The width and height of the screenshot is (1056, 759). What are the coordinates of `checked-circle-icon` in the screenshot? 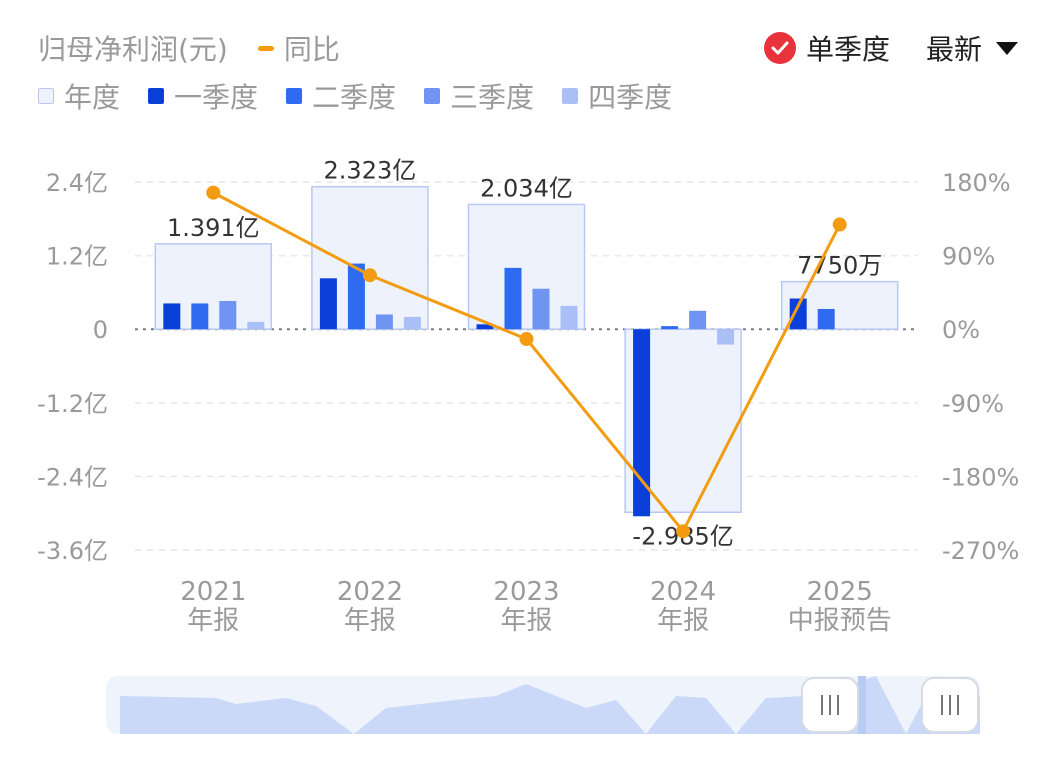 It's located at (779, 48).